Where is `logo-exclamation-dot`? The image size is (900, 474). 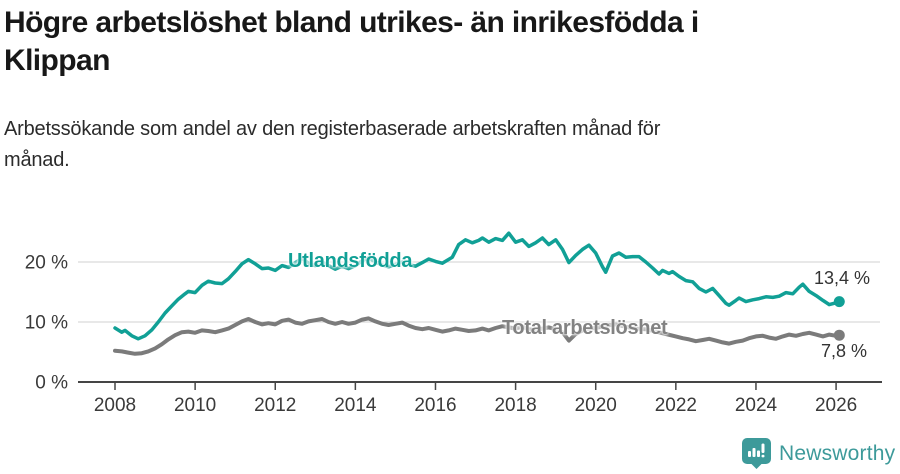 logo-exclamation-dot is located at coordinates (763, 456).